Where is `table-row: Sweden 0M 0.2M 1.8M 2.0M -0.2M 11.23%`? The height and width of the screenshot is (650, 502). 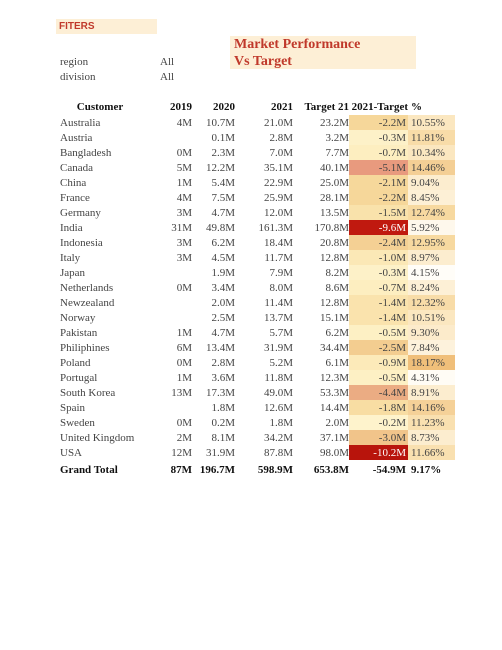
table-row: Sweden 0M 0.2M 1.8M 2.0M -0.2M 11.23% is located at coordinates (255, 422).